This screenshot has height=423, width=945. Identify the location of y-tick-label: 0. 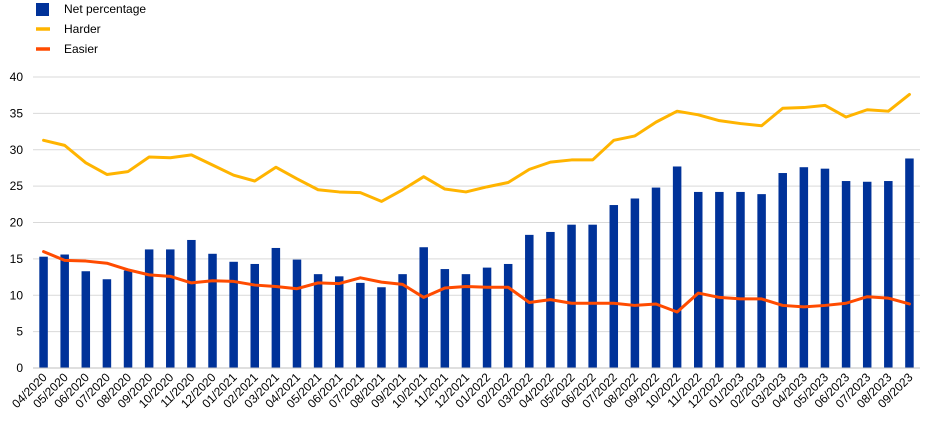
(19, 368).